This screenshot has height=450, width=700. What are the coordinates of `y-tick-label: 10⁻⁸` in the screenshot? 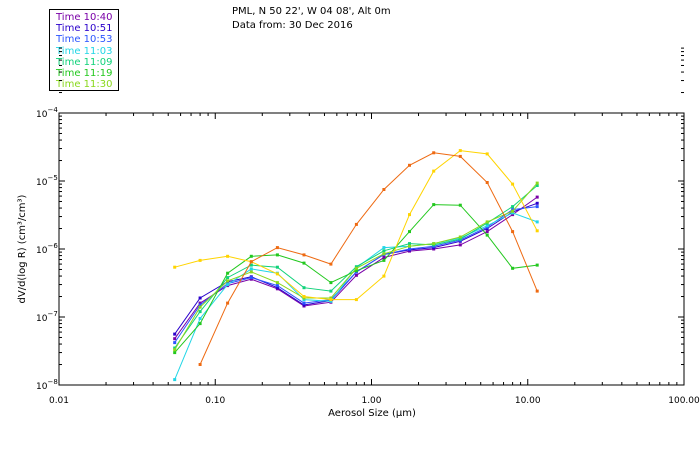 It's located at (47, 385).